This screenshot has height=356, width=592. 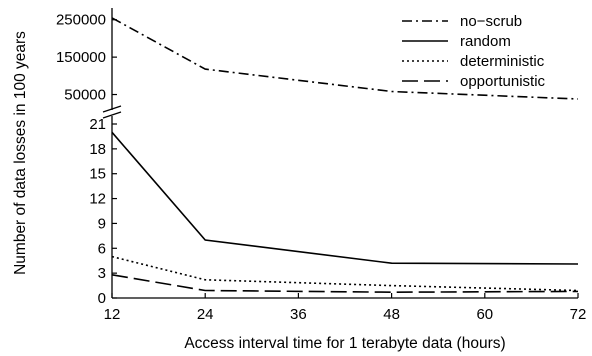 I want to click on x-tick-label: 48, so click(x=391, y=314).